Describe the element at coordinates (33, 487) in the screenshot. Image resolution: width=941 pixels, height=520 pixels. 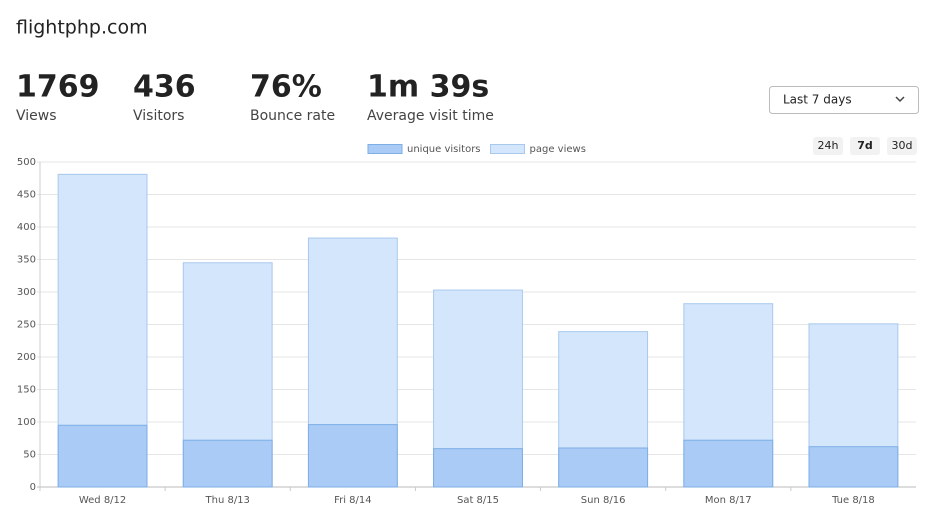
I see `y-tick-label: 0` at that location.